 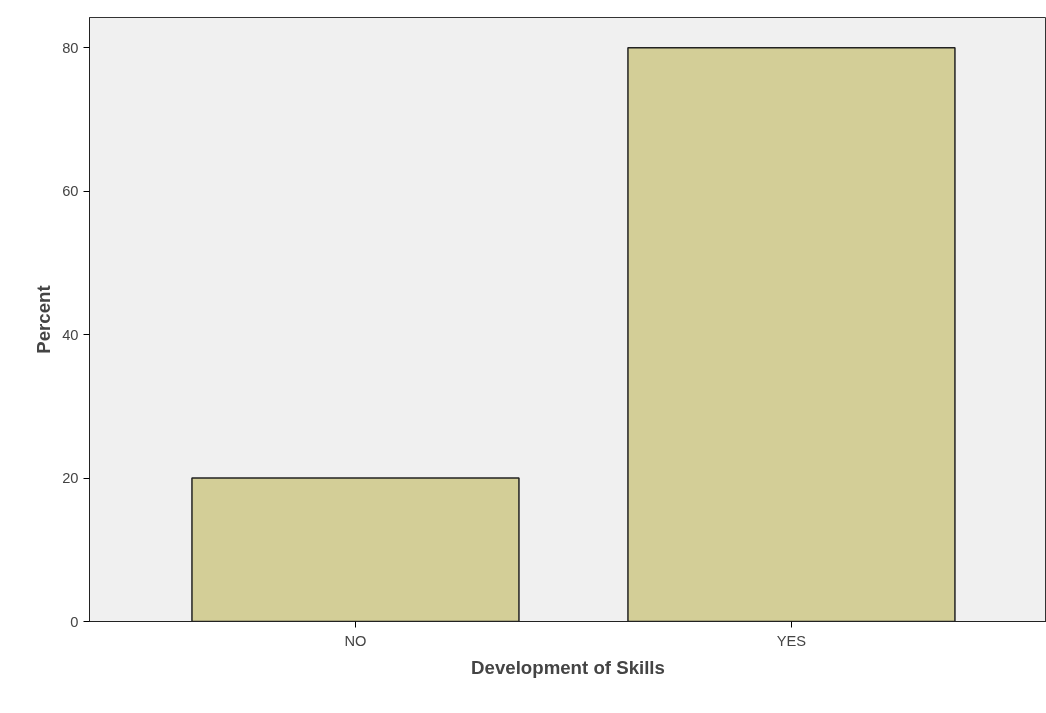 What do you see at coordinates (70, 47) in the screenshot?
I see `y-tick-label: 80` at bounding box center [70, 47].